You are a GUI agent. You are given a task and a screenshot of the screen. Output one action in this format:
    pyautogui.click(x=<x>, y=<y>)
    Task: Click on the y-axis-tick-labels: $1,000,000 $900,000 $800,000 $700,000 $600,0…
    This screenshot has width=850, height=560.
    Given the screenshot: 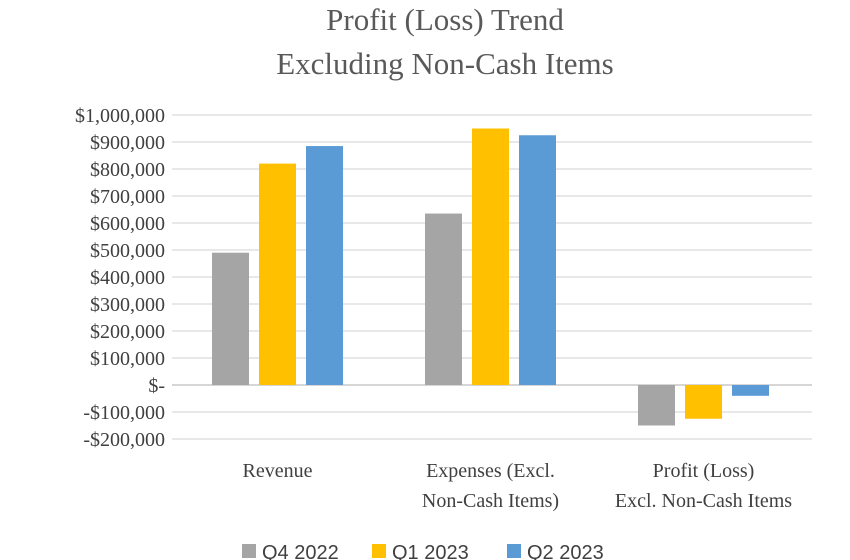 What is the action you would take?
    pyautogui.click(x=120, y=278)
    